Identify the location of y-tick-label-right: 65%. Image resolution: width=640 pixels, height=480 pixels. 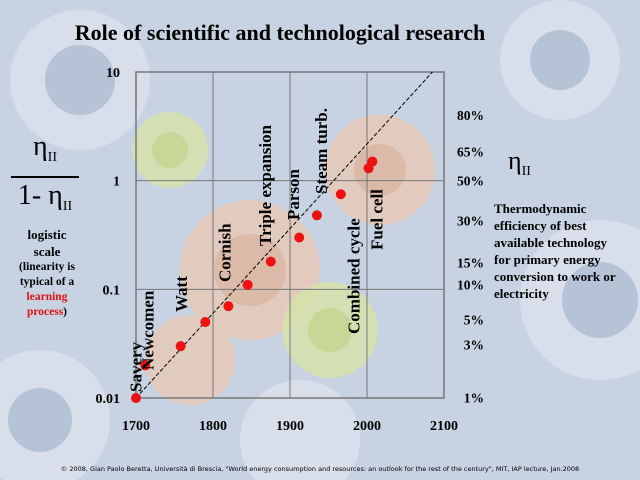
(470, 151).